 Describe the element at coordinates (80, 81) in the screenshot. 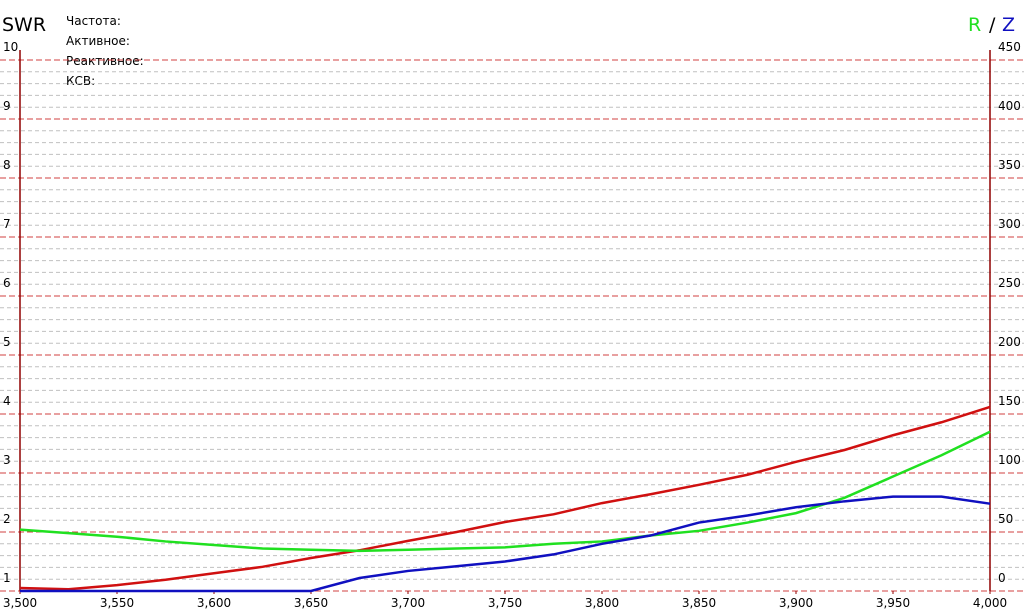

I see `readout-label: КСВ:` at that location.